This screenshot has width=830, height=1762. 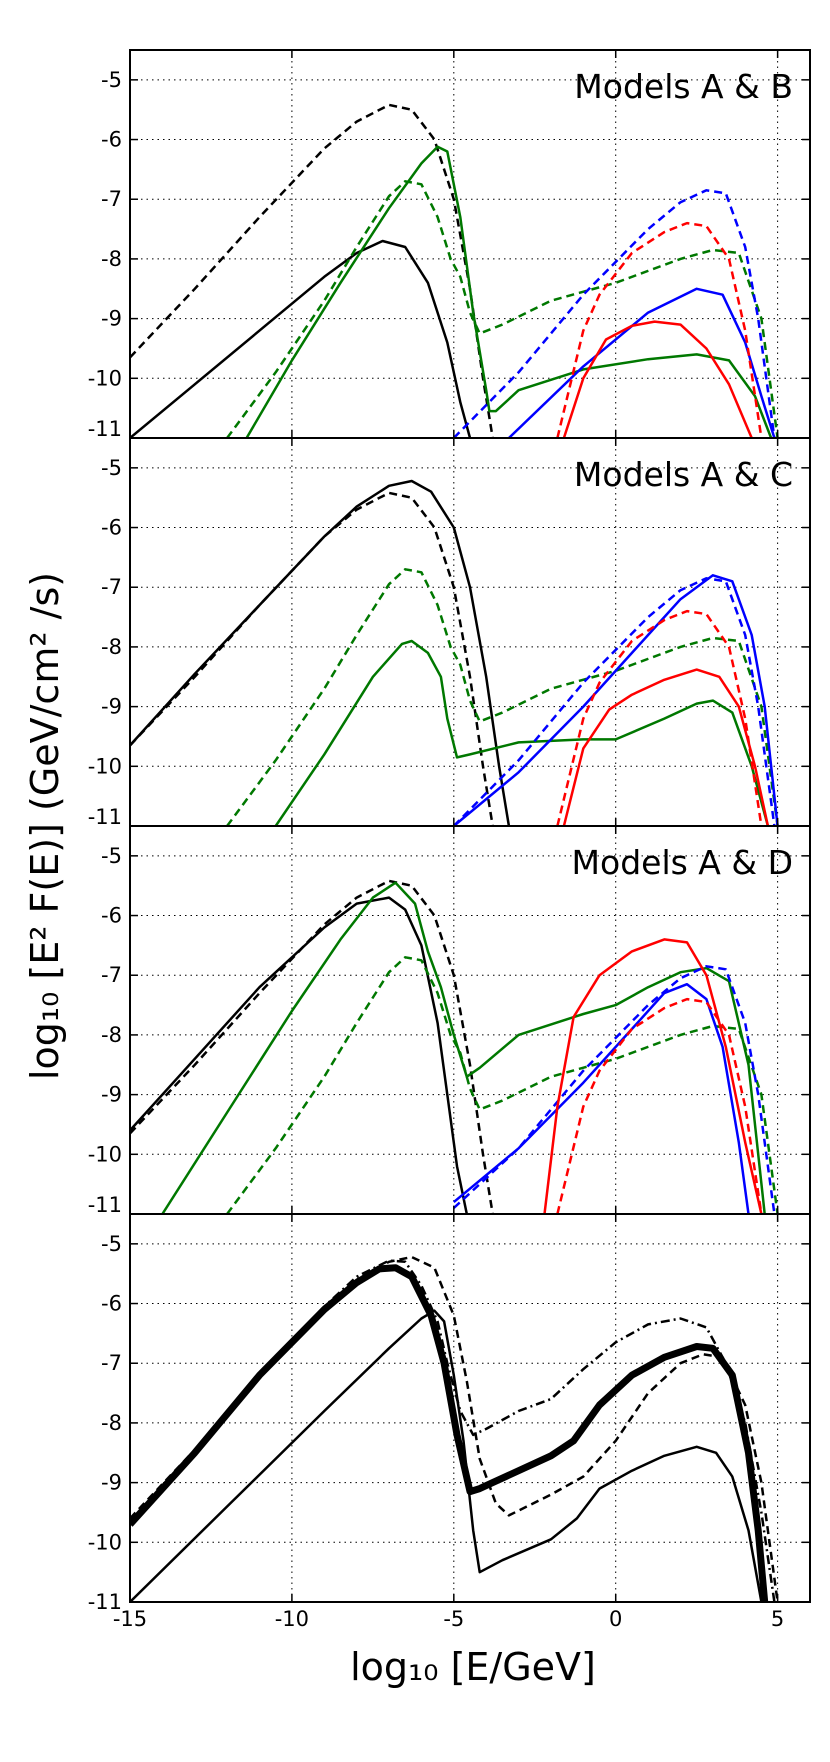 What do you see at coordinates (683, 86) in the screenshot?
I see `panel-title: Models A & B` at bounding box center [683, 86].